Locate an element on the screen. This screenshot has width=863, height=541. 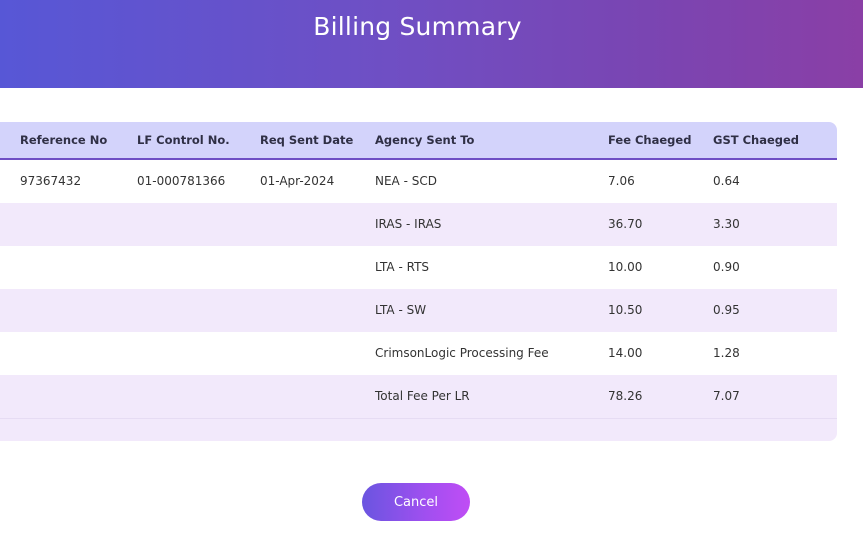
column-header-req-sent-date: Req Sent Date is located at coordinates (307, 140).